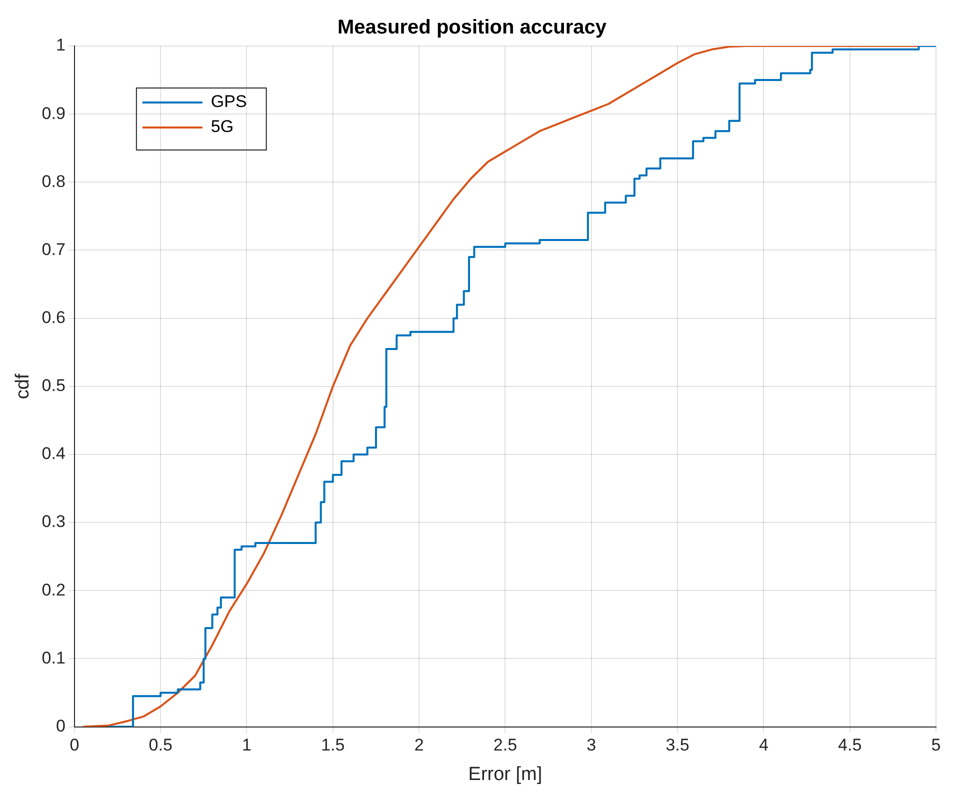  Describe the element at coordinates (54, 454) in the screenshot. I see `y-tick-label: 0.4` at that location.